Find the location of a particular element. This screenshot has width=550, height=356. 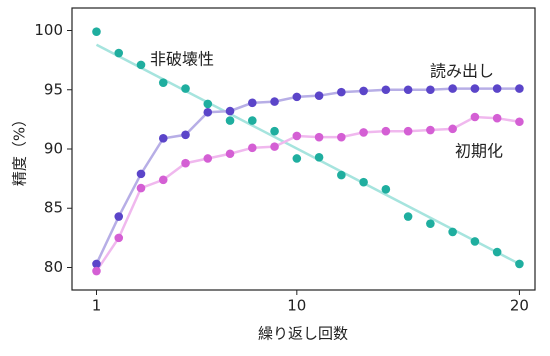

y-tick-label: 85 is located at coordinates (53, 208).